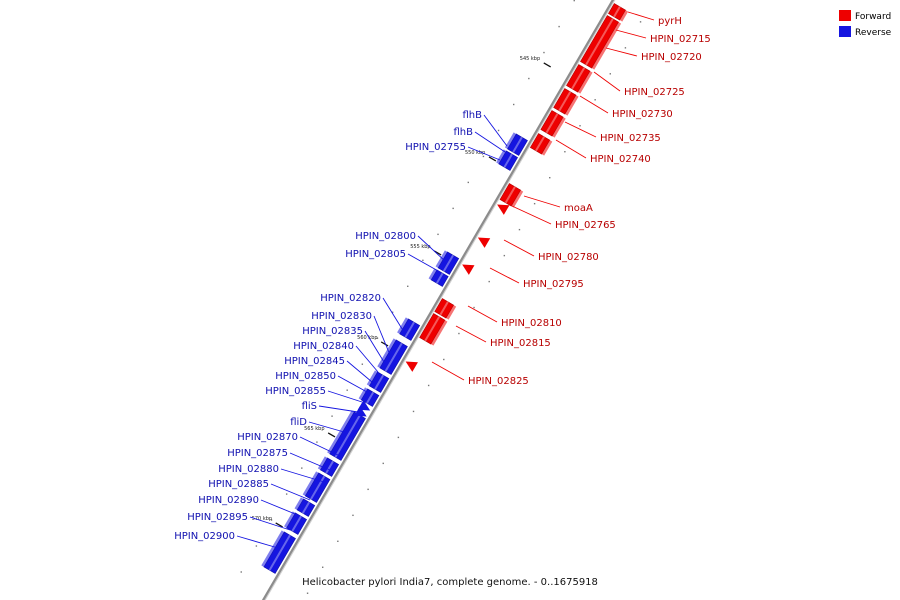  Describe the element at coordinates (553, 284) in the screenshot. I see `forward-gene-label: HPIN_02795` at that location.